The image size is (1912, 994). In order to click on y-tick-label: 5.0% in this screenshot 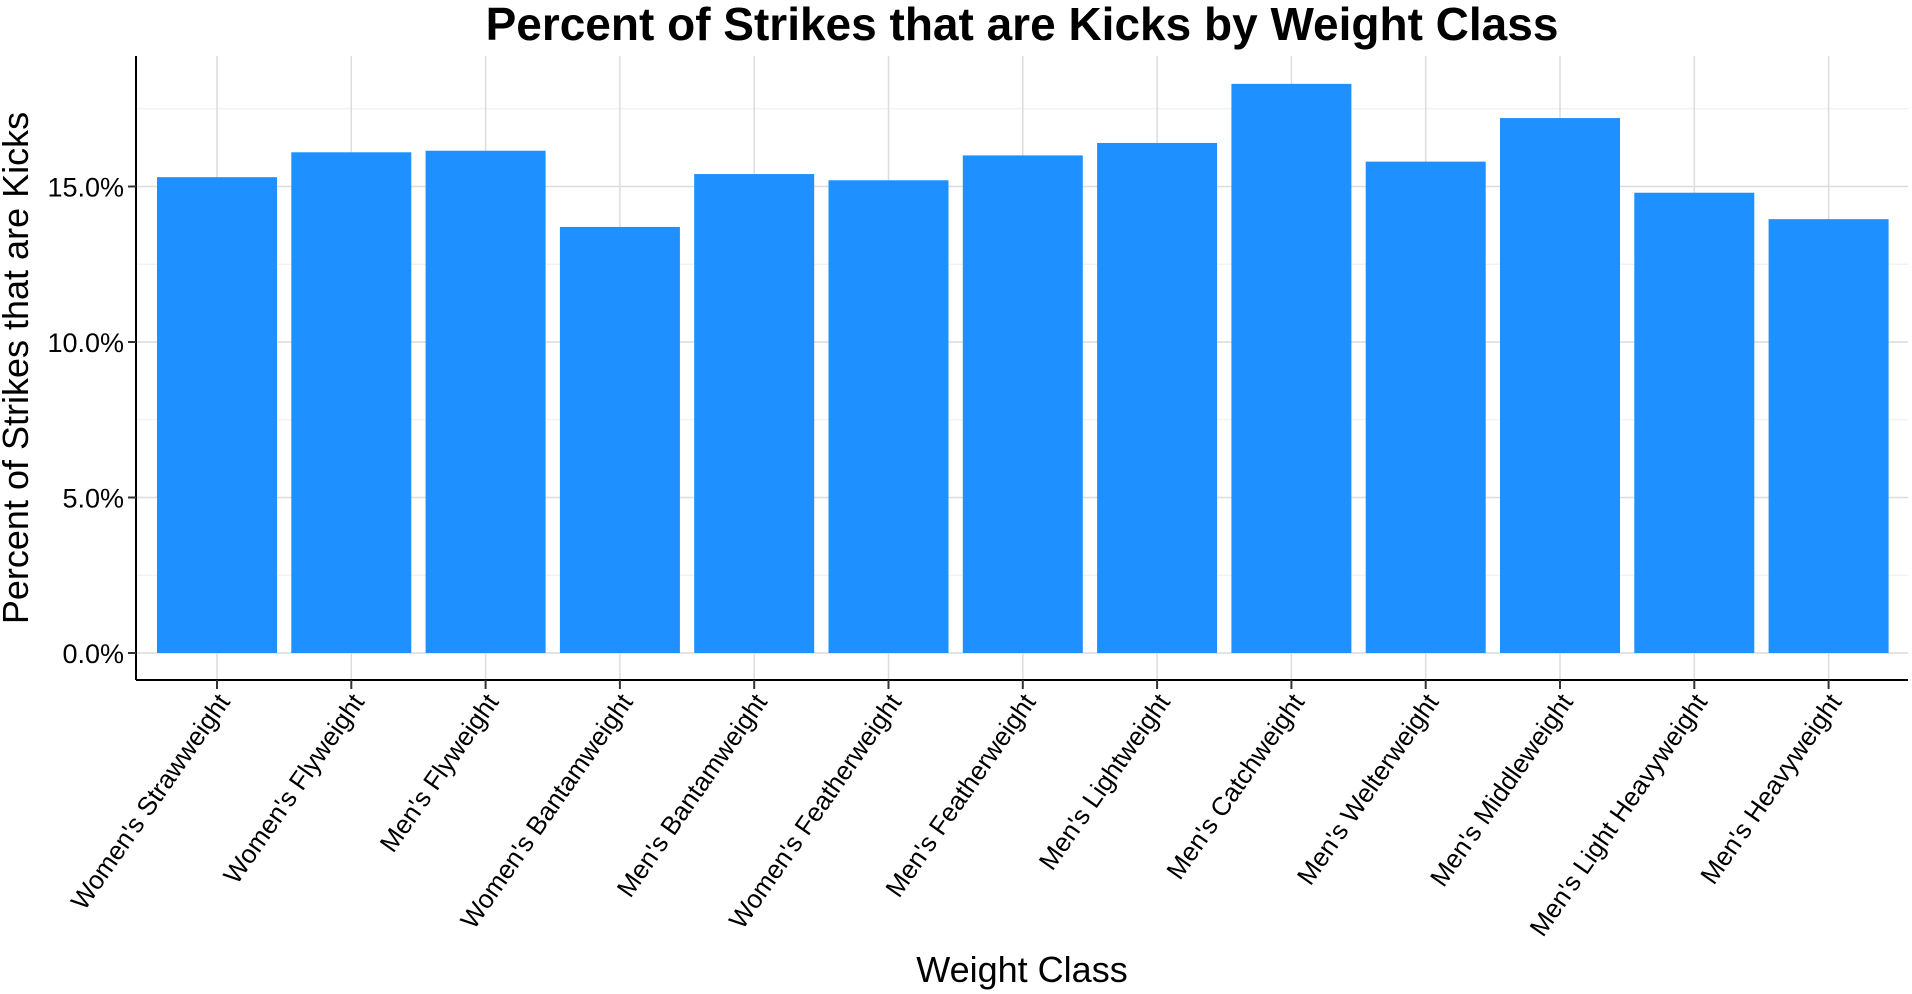, I will do `click(93, 499)`.